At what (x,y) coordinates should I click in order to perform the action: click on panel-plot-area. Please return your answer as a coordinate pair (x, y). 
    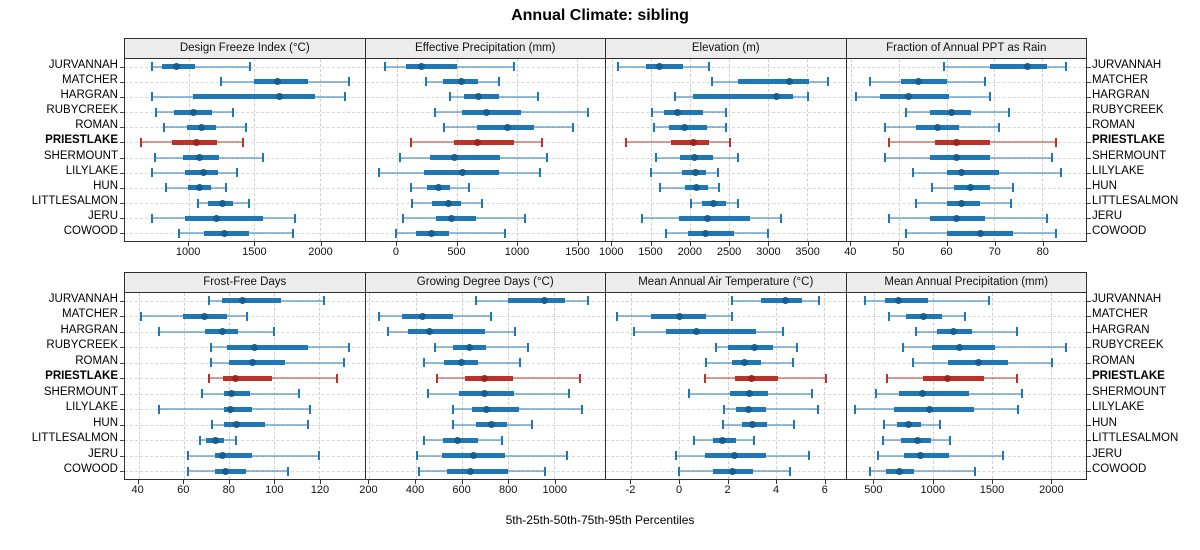
    Looking at the image, I should click on (242, 150).